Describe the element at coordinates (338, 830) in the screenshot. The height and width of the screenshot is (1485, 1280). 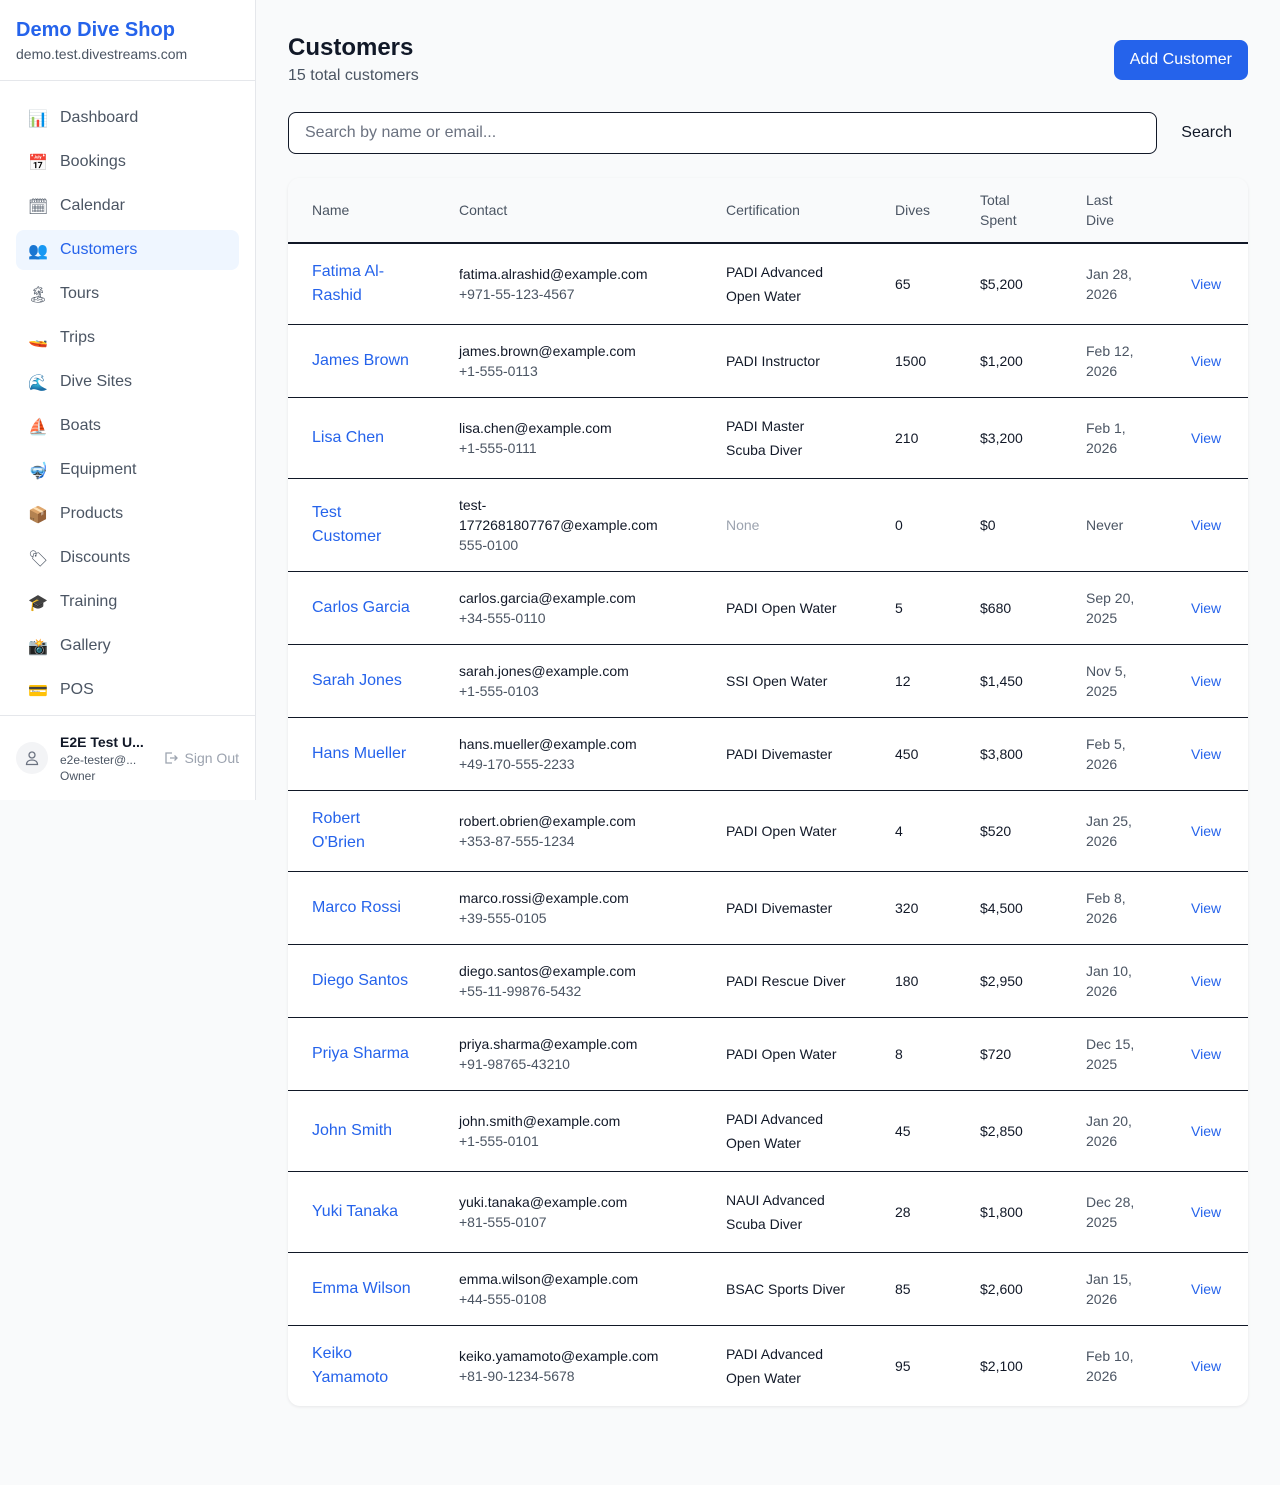
I see `customer-name-link: Robert O'Brien` at that location.